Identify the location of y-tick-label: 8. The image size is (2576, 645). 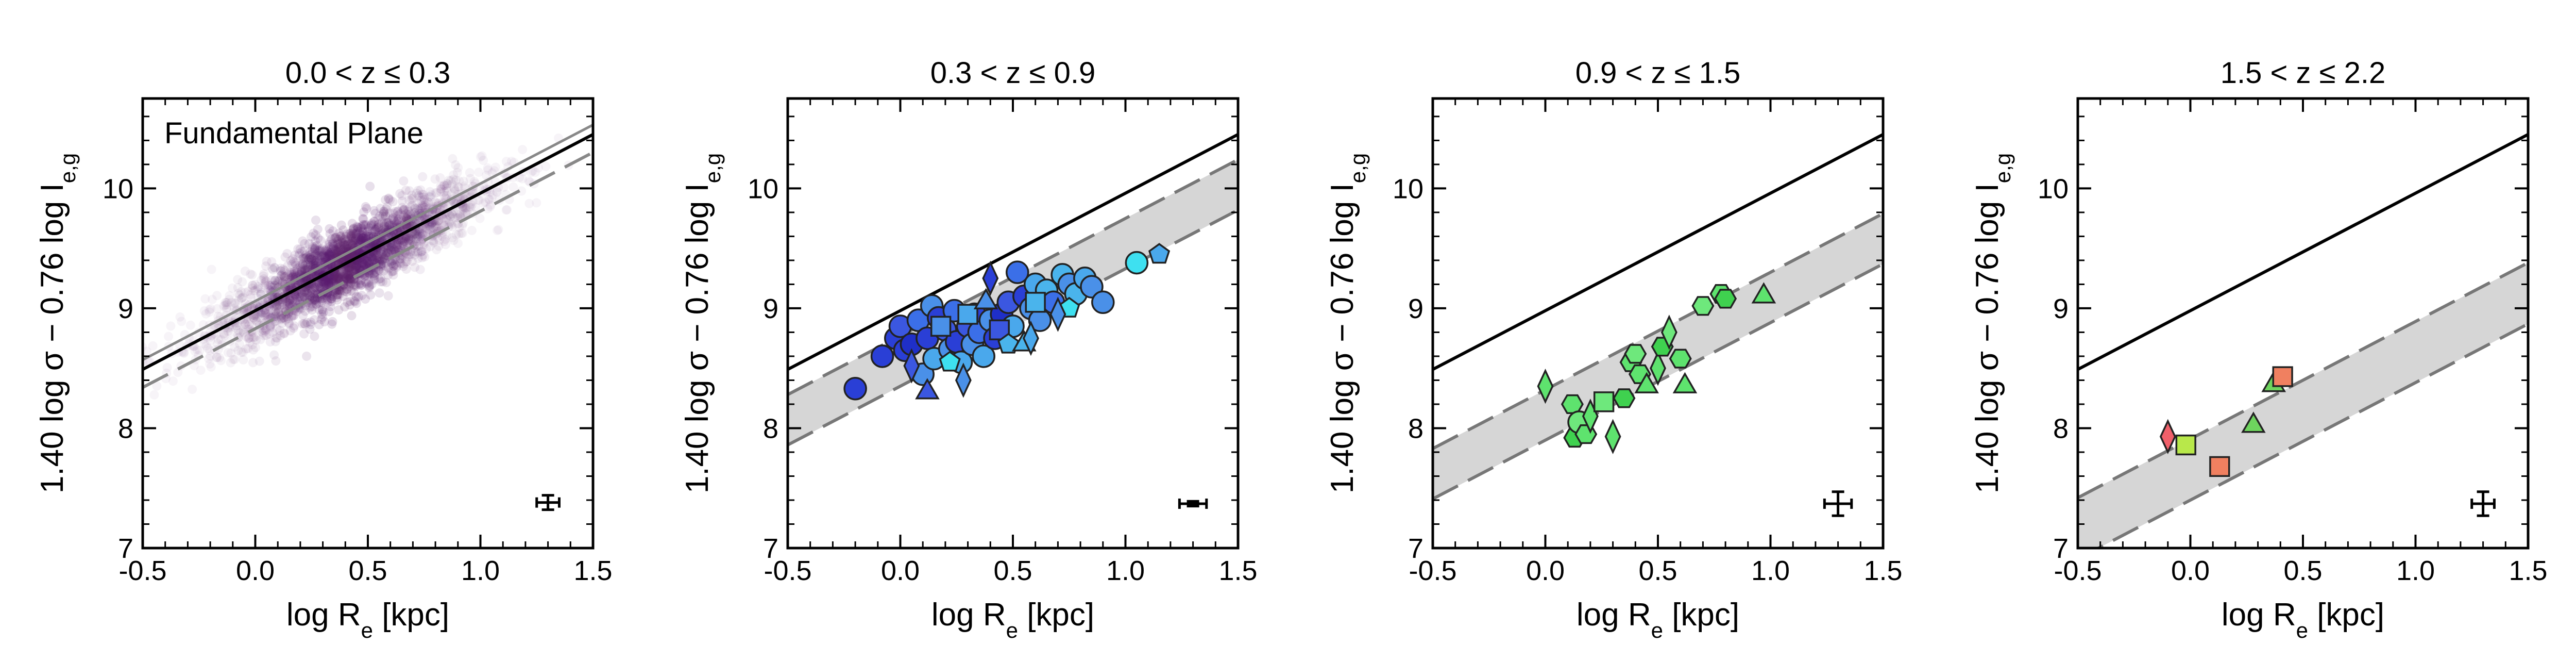
(1415, 428).